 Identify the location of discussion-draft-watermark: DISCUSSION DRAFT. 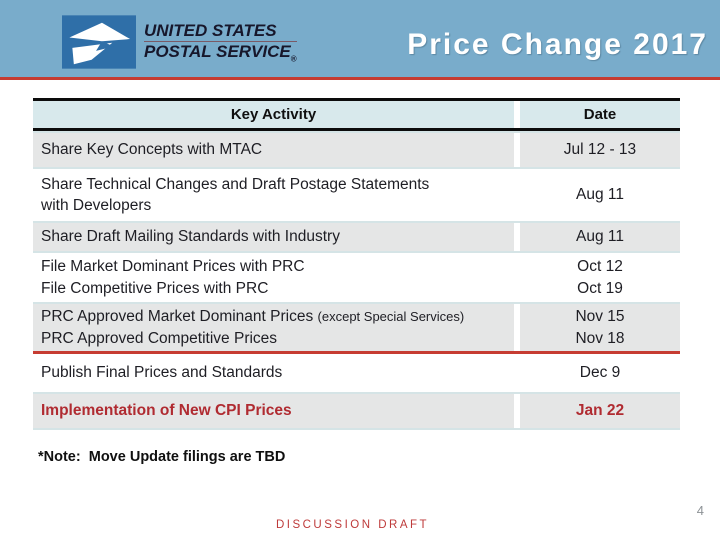
(352, 525).